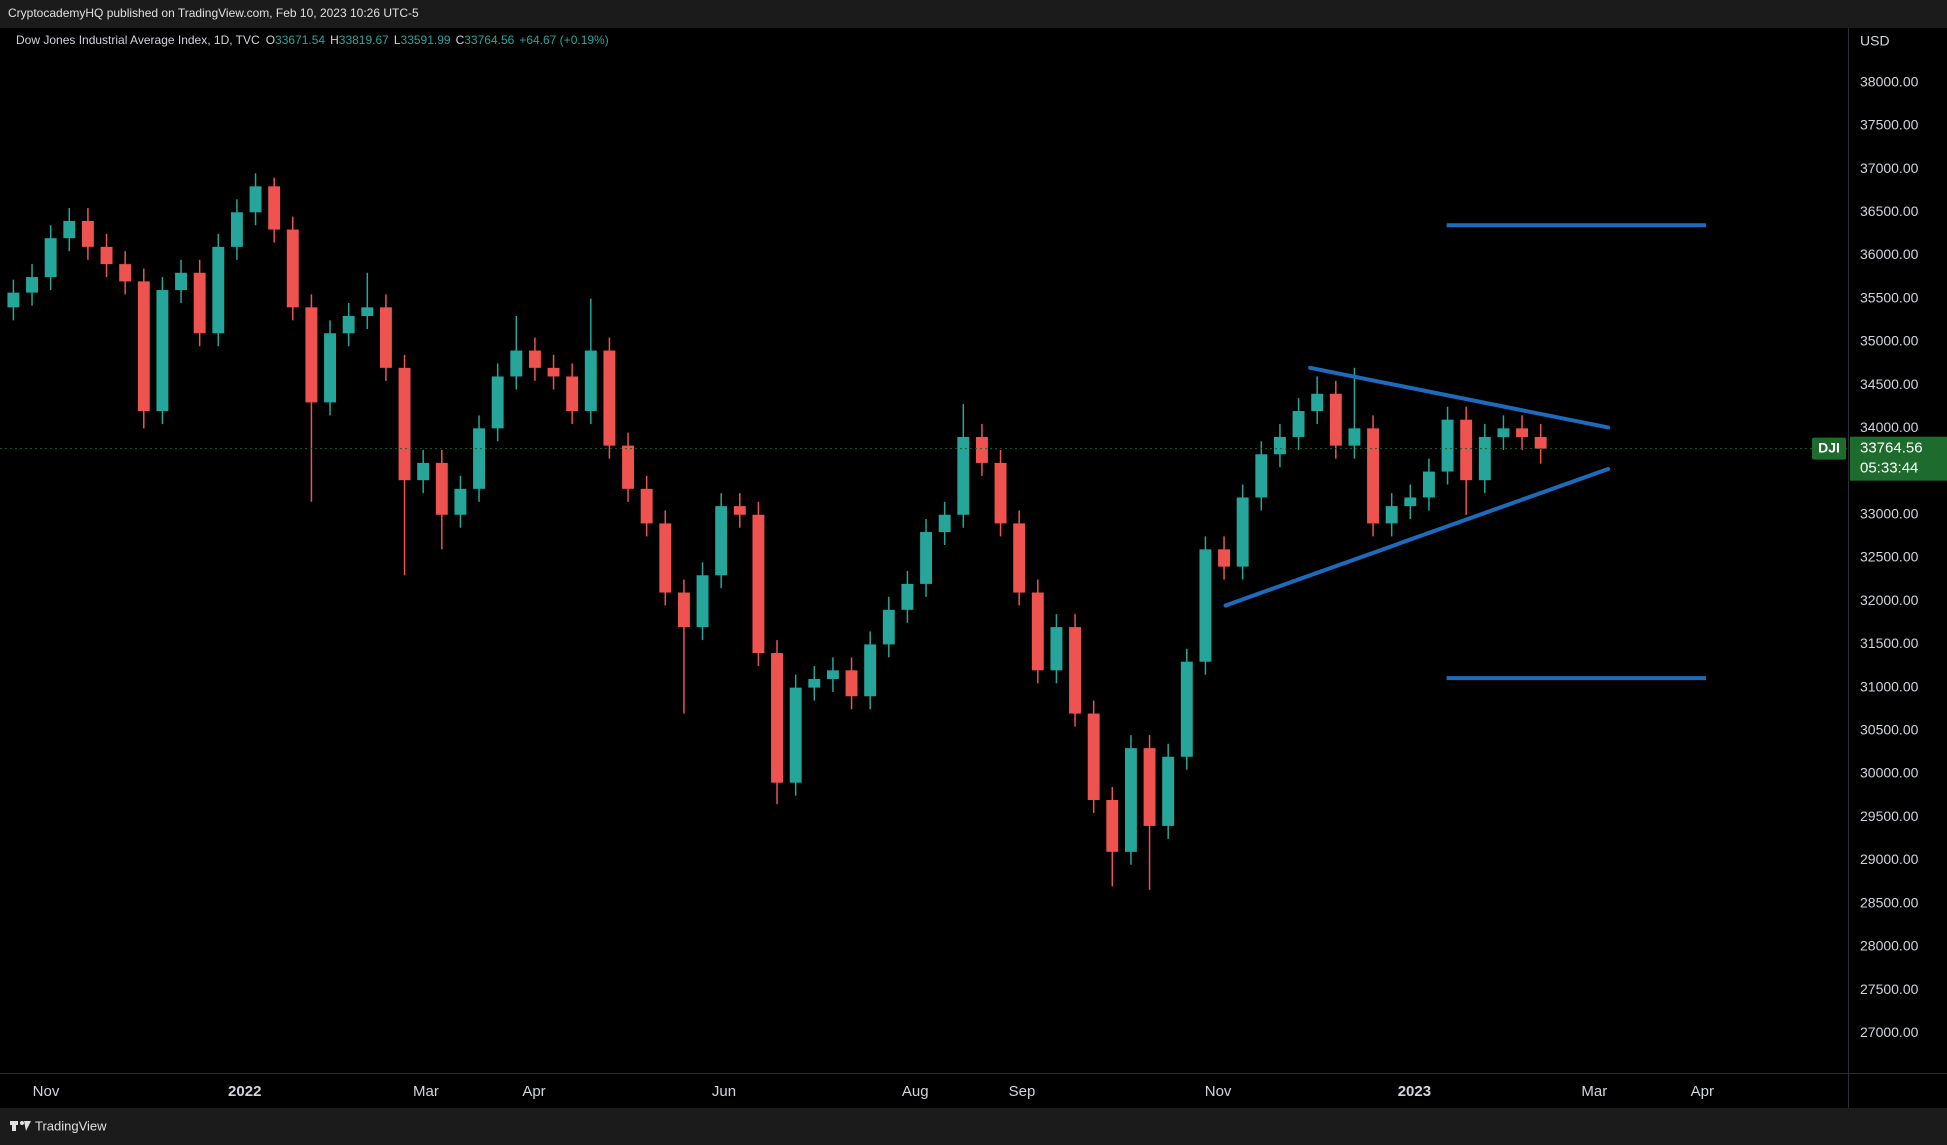 This screenshot has height=1145, width=1947. Describe the element at coordinates (1889, 643) in the screenshot. I see `y-tick-label: 31500.00` at that location.